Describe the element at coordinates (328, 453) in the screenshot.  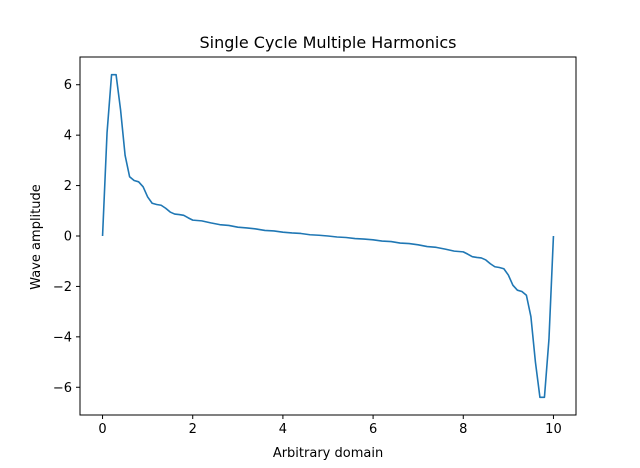
I see `x-axis-label: Arbitrary domain` at that location.